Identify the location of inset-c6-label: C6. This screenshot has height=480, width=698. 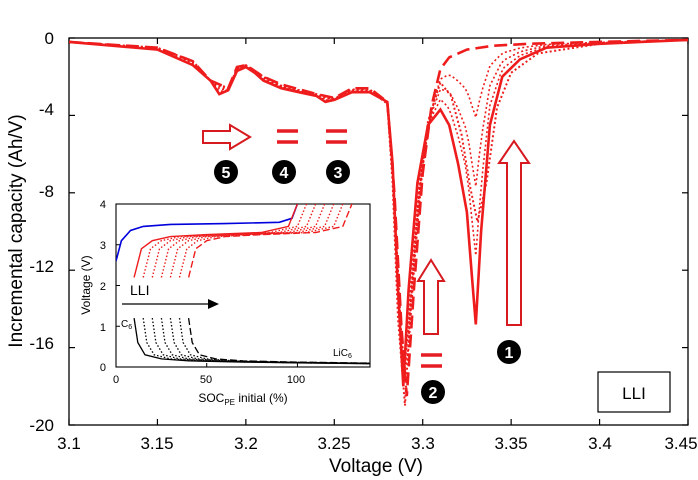
(126, 325).